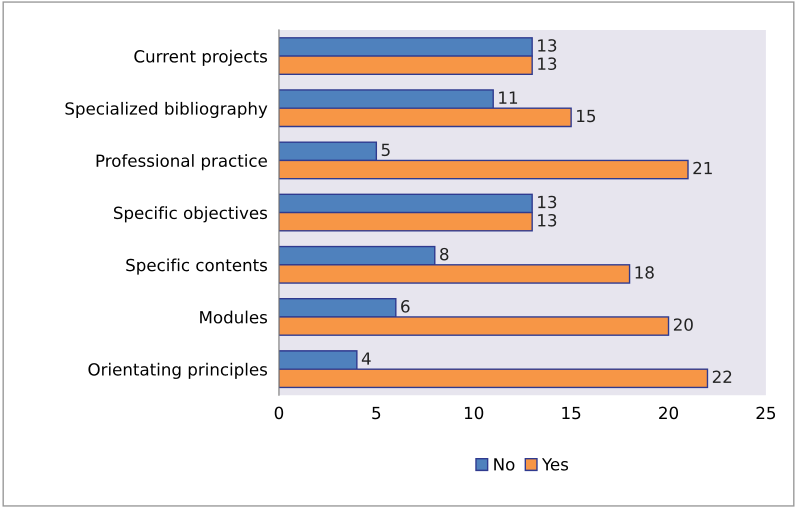 This screenshot has width=797, height=508. I want to click on data-label: 18, so click(645, 272).